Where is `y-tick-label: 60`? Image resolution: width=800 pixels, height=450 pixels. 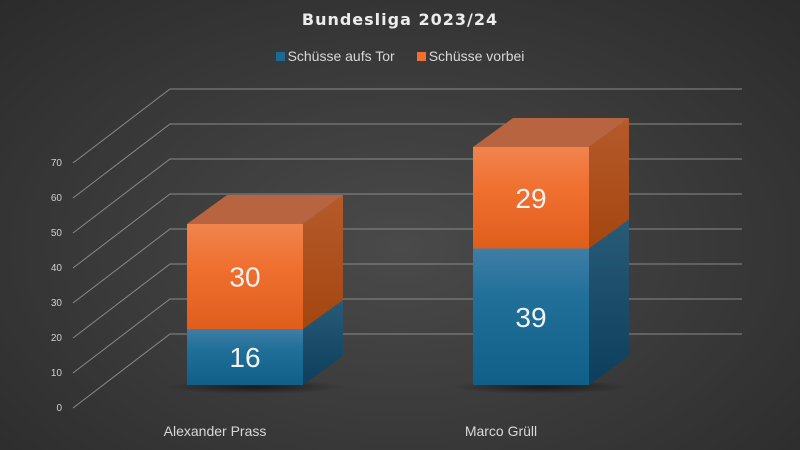
y-tick-label: 60 is located at coordinates (57, 198).